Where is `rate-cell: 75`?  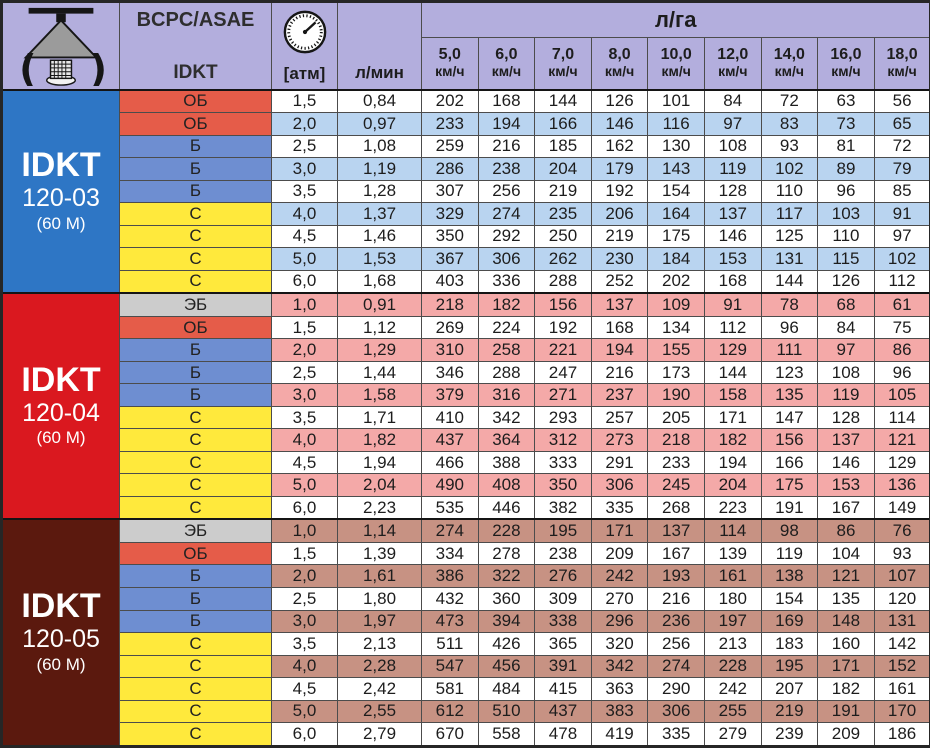 rate-cell: 75 is located at coordinates (901, 327).